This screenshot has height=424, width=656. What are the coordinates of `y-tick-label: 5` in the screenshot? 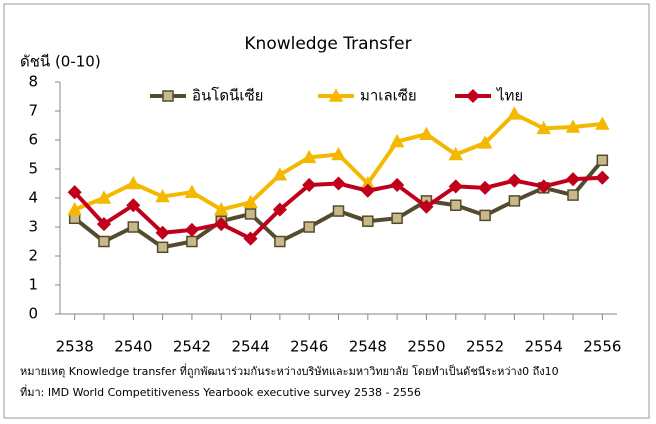 It's located at (33, 169).